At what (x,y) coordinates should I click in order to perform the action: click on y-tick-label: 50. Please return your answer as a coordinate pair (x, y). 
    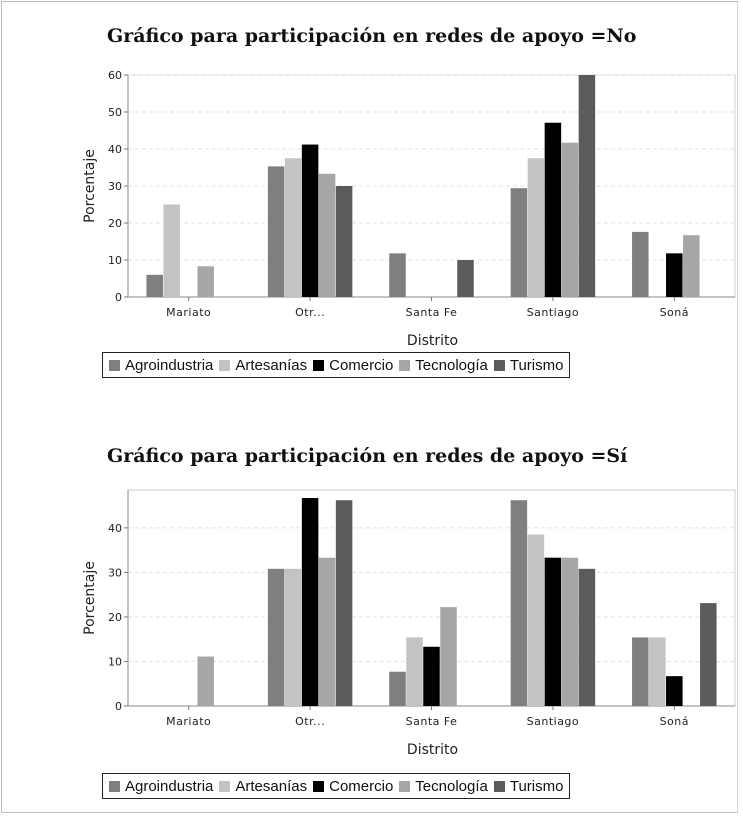
    Looking at the image, I should click on (115, 112).